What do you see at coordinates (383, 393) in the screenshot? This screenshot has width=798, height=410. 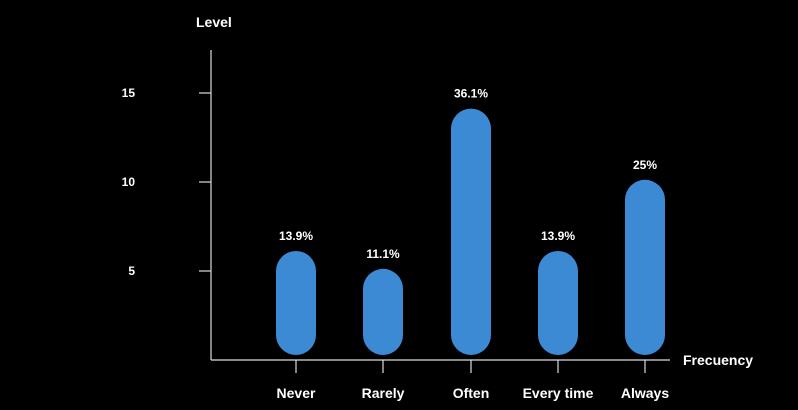 I see `x-tick-label: Rarely` at bounding box center [383, 393].